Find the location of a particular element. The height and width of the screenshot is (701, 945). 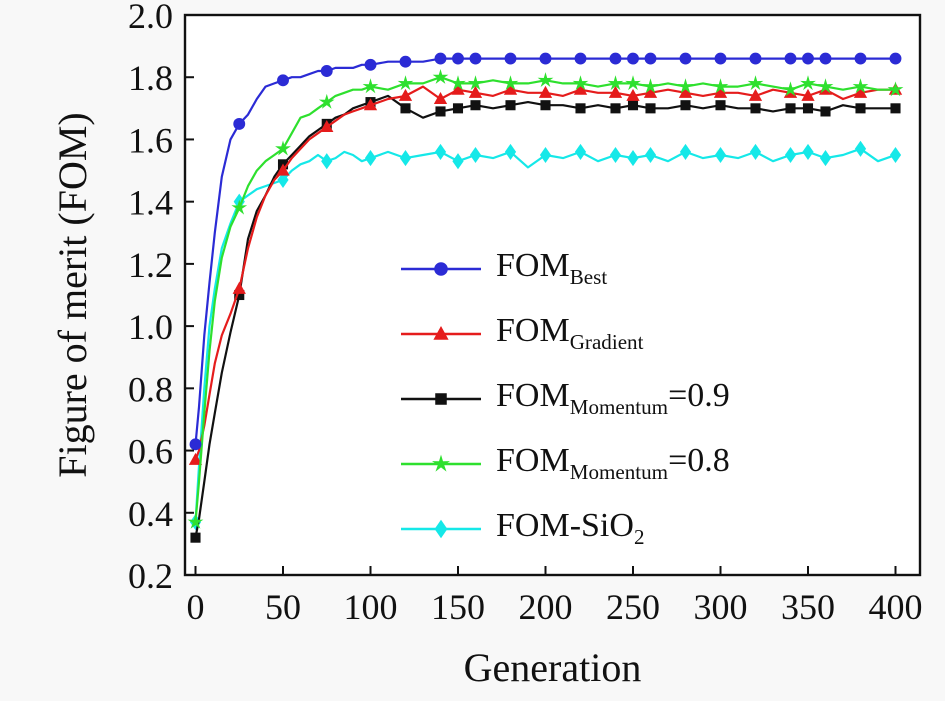

legend-label-fom-momentum-08: FOMMomentum=0.8 is located at coordinates (613, 463).